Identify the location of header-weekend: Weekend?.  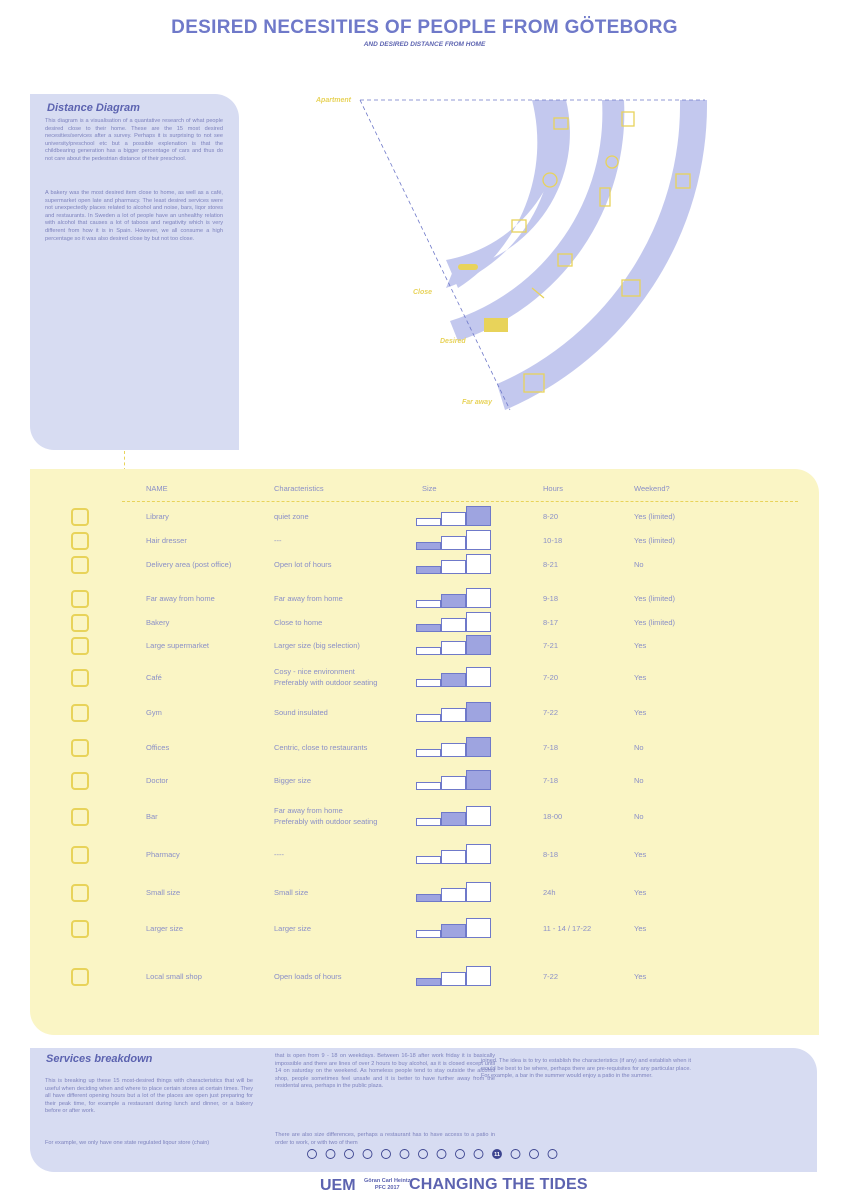
(652, 488).